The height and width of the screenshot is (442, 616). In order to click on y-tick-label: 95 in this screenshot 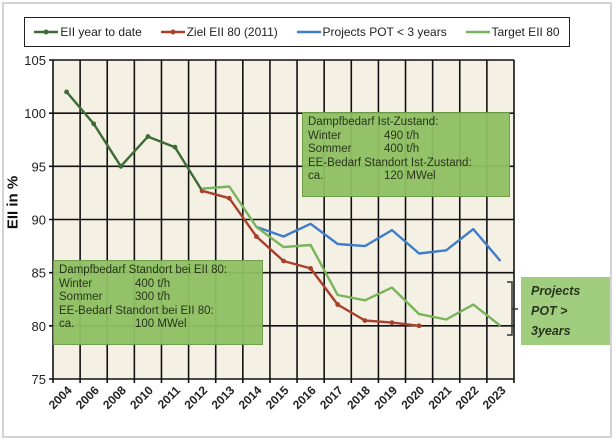, I will do `click(39, 166)`.